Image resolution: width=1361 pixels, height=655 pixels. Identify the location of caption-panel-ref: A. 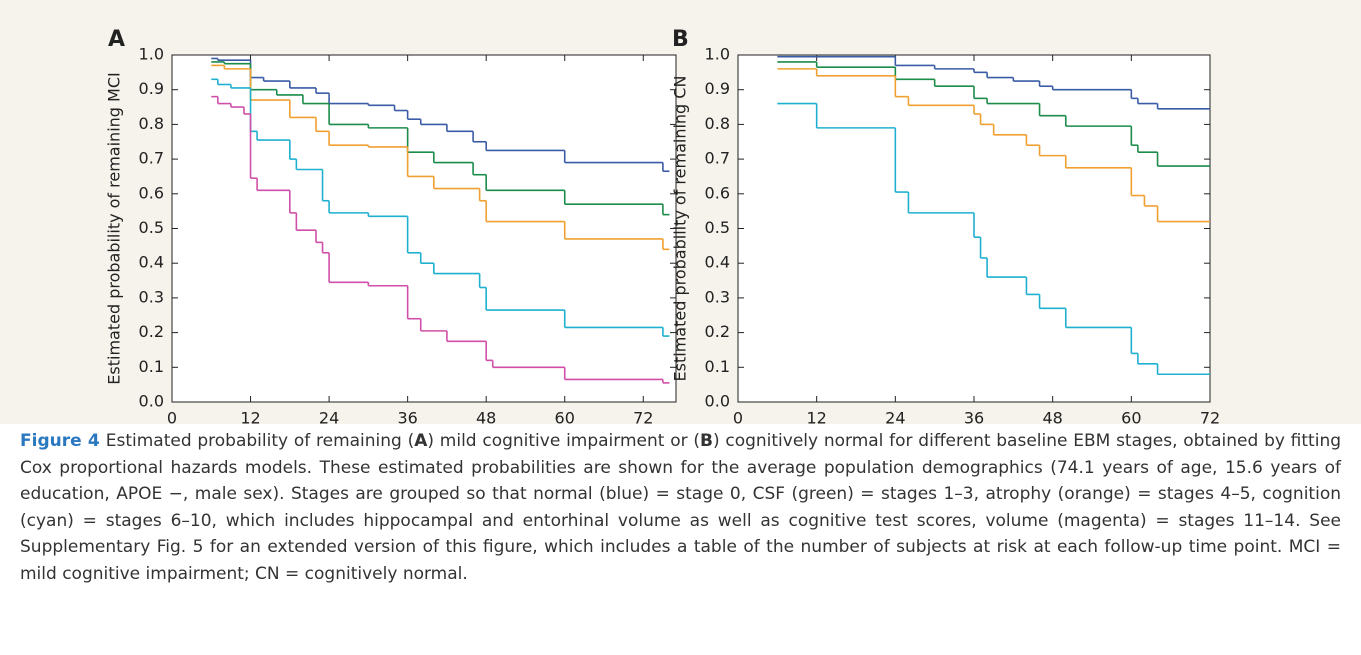
(421, 441).